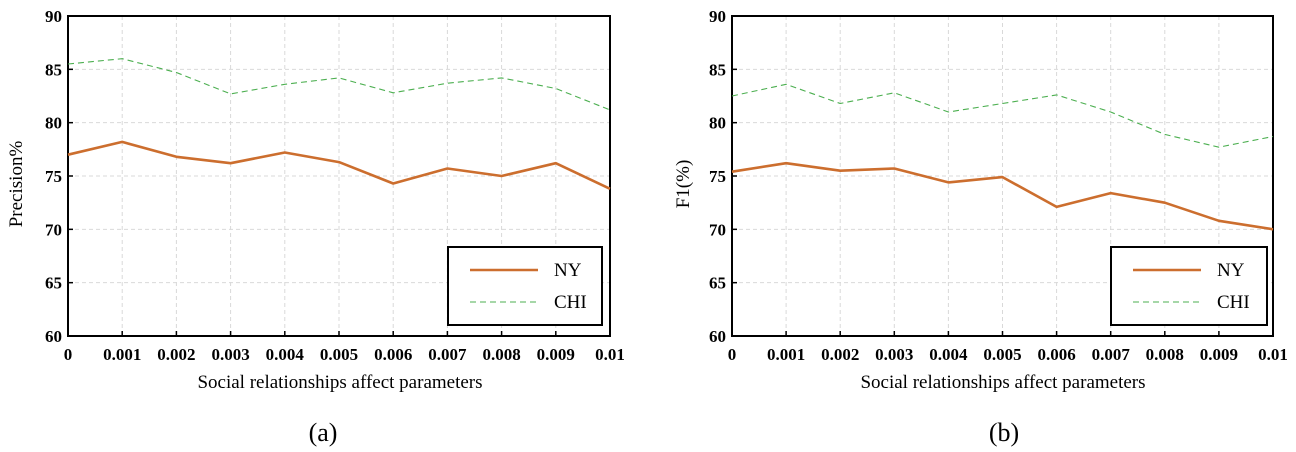  What do you see at coordinates (16, 184) in the screenshot?
I see `y-axis-label: Precision%` at bounding box center [16, 184].